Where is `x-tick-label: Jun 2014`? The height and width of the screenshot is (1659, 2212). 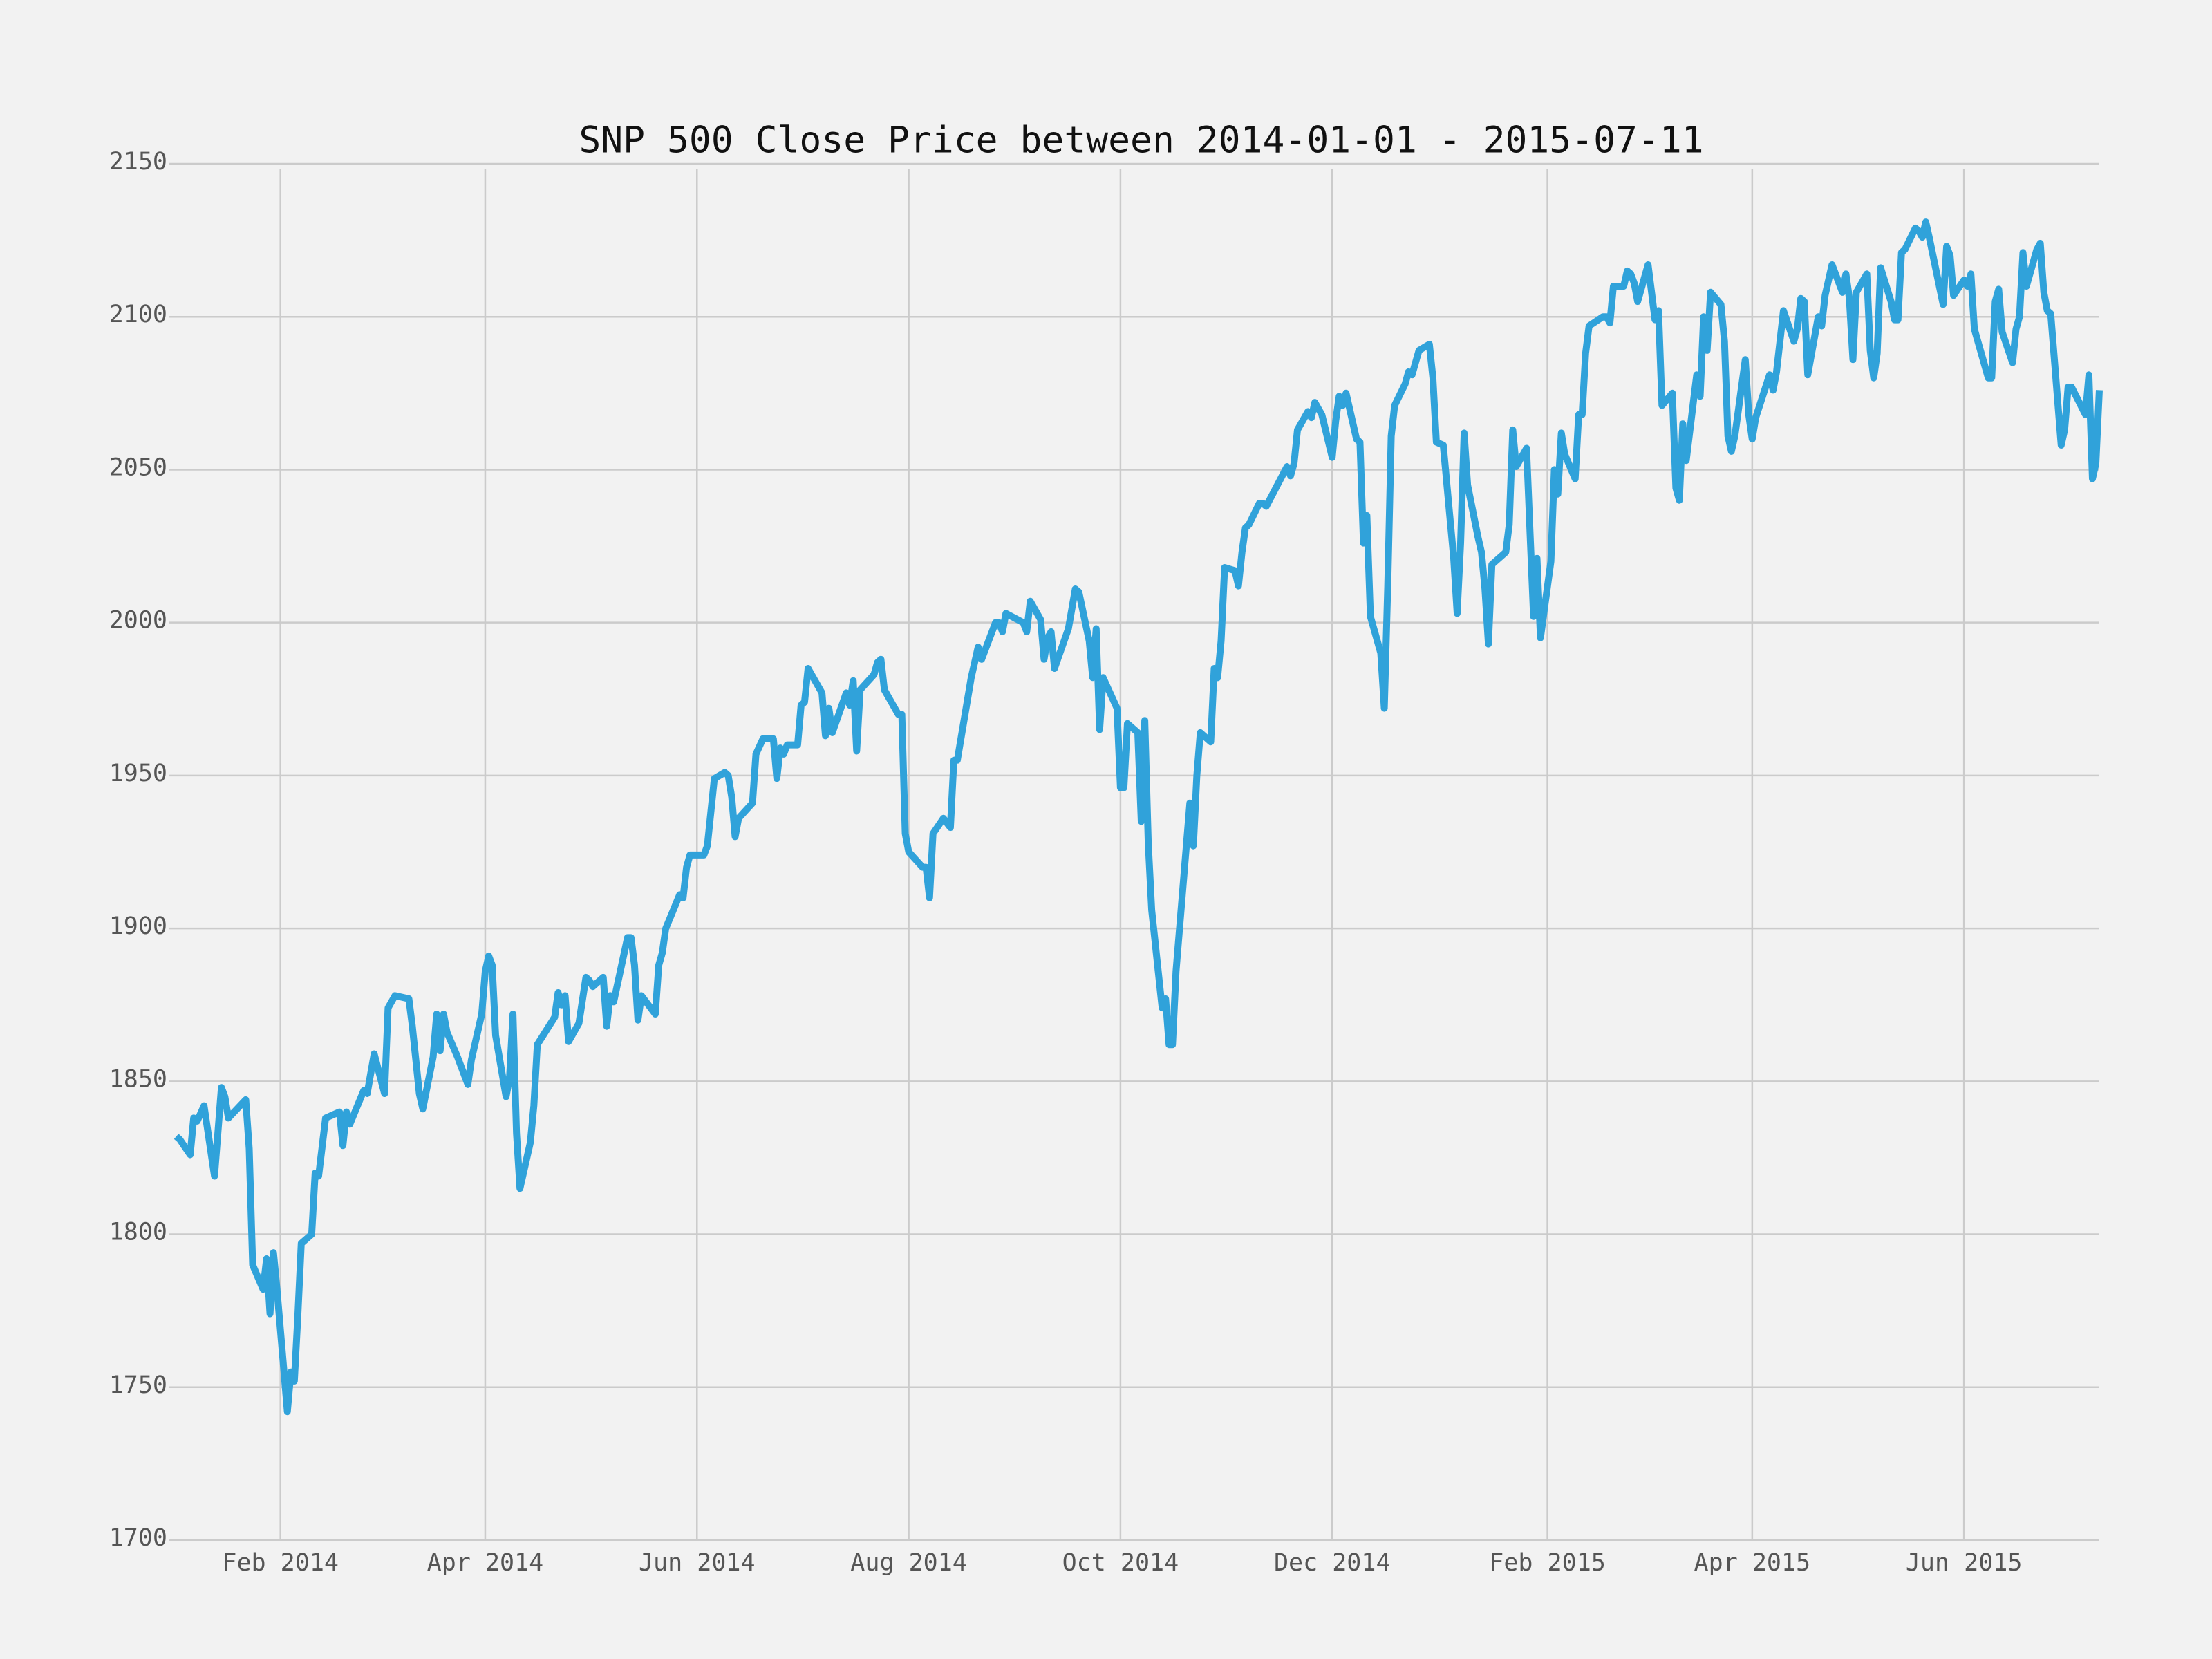 x-tick-label: Jun 2014 is located at coordinates (698, 1563).